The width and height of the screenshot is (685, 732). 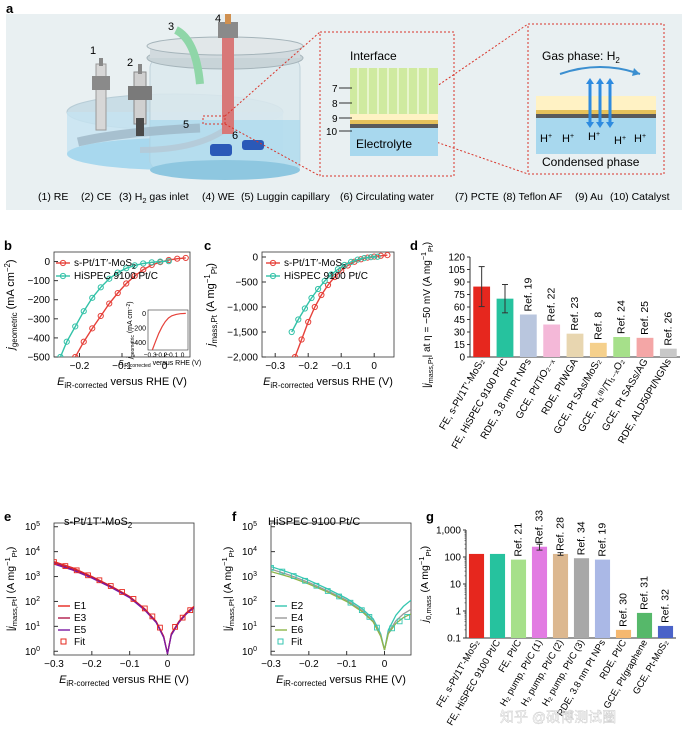 I want to click on ref-label: Ref. 33, so click(x=540, y=527).